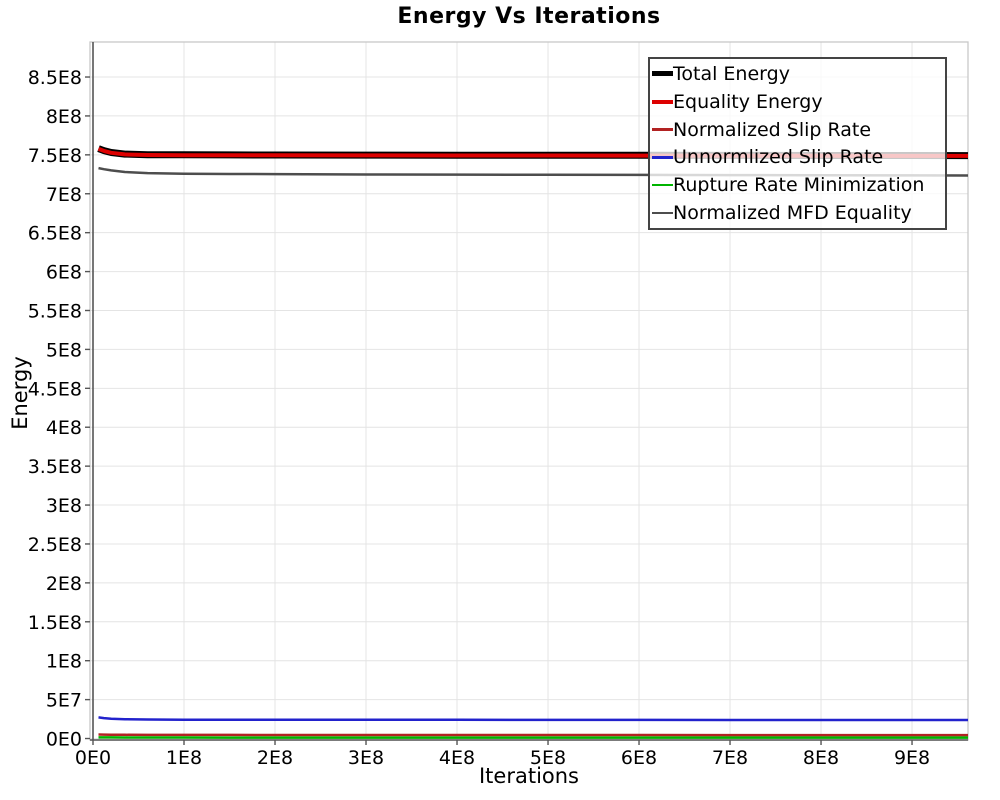 The height and width of the screenshot is (800, 1000). Describe the element at coordinates (748, 101) in the screenshot. I see `legend-label: Equality Energy` at that location.